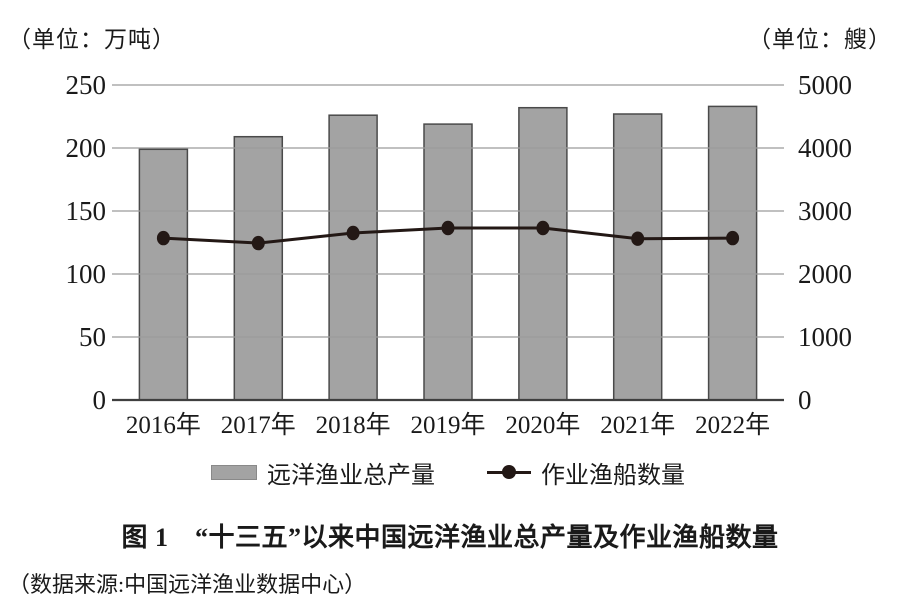 Image resolution: width=900 pixels, height=611 pixels. I want to click on bar-2016年, so click(163, 274).